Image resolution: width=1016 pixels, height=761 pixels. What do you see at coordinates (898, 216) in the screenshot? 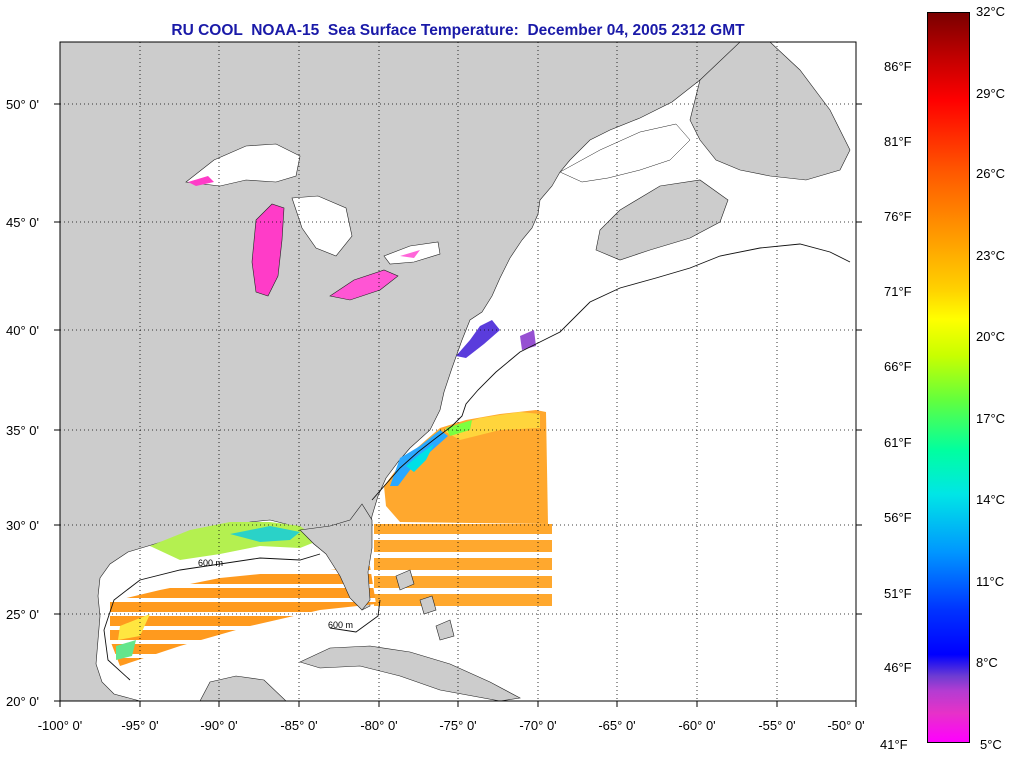
I see `fahrenheit-tick: 76°F` at bounding box center [898, 216].